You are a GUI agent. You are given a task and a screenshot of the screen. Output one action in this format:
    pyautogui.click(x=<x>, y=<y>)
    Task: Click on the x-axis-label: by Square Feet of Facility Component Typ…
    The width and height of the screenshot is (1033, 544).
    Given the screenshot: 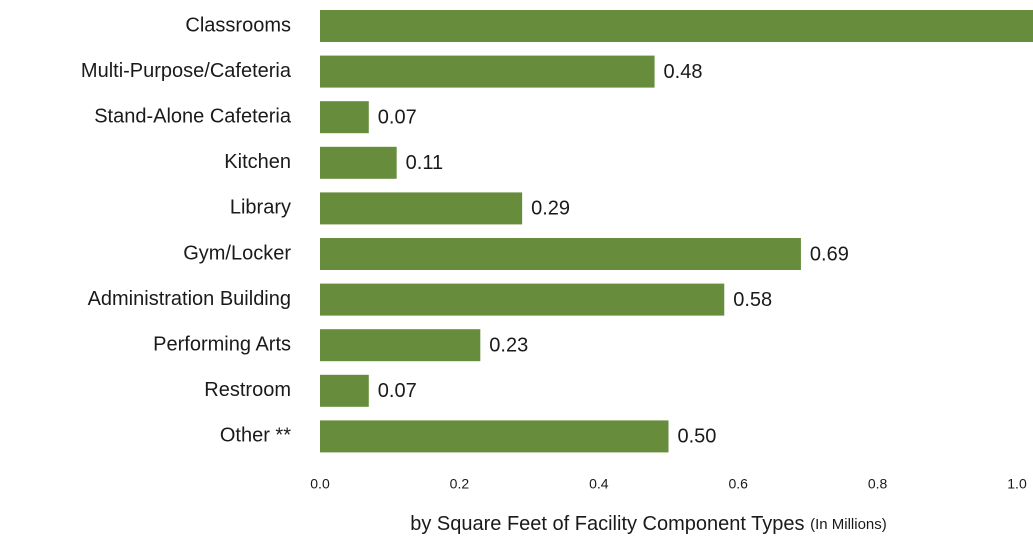 What is the action you would take?
    pyautogui.click(x=607, y=524)
    